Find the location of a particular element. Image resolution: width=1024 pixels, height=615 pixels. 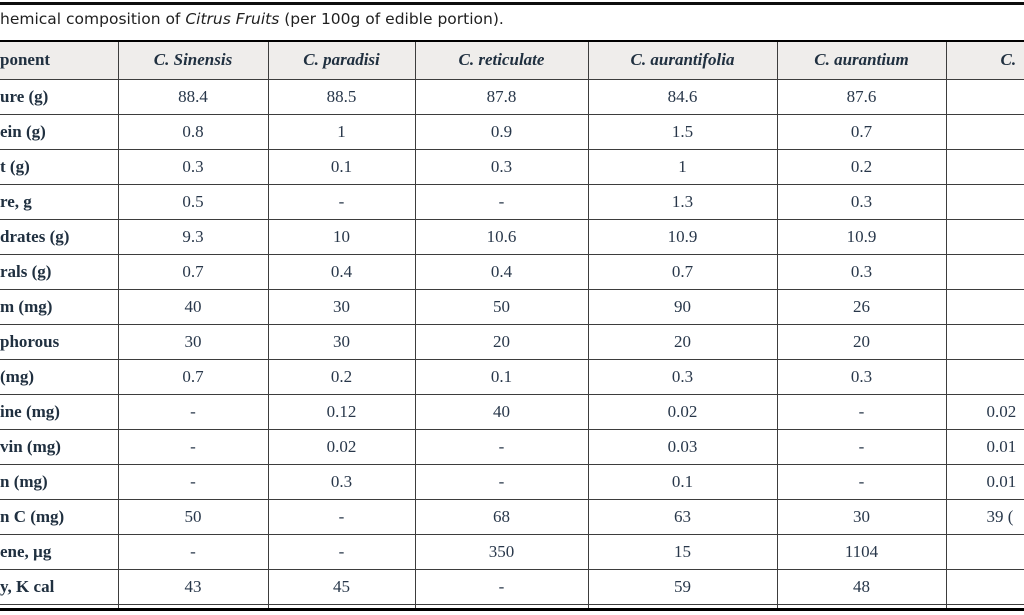

value-c-sinensis: 40 is located at coordinates (193, 306).